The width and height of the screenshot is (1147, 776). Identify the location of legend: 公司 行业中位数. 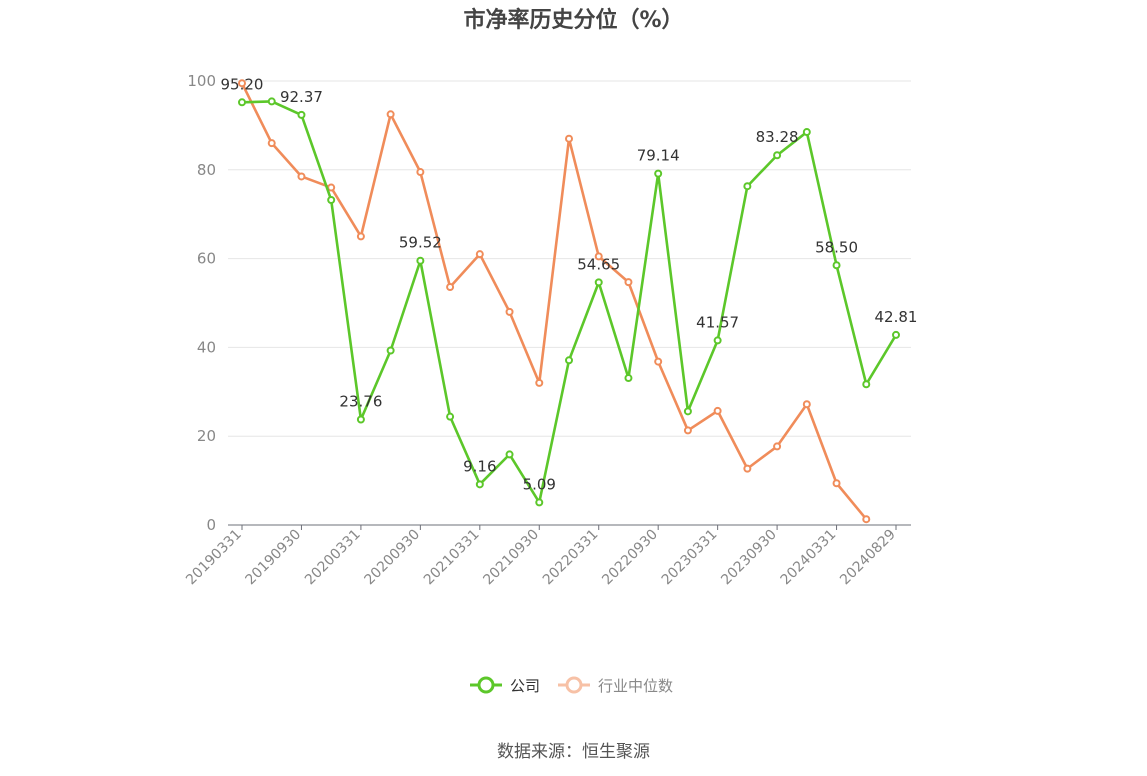
(571, 685).